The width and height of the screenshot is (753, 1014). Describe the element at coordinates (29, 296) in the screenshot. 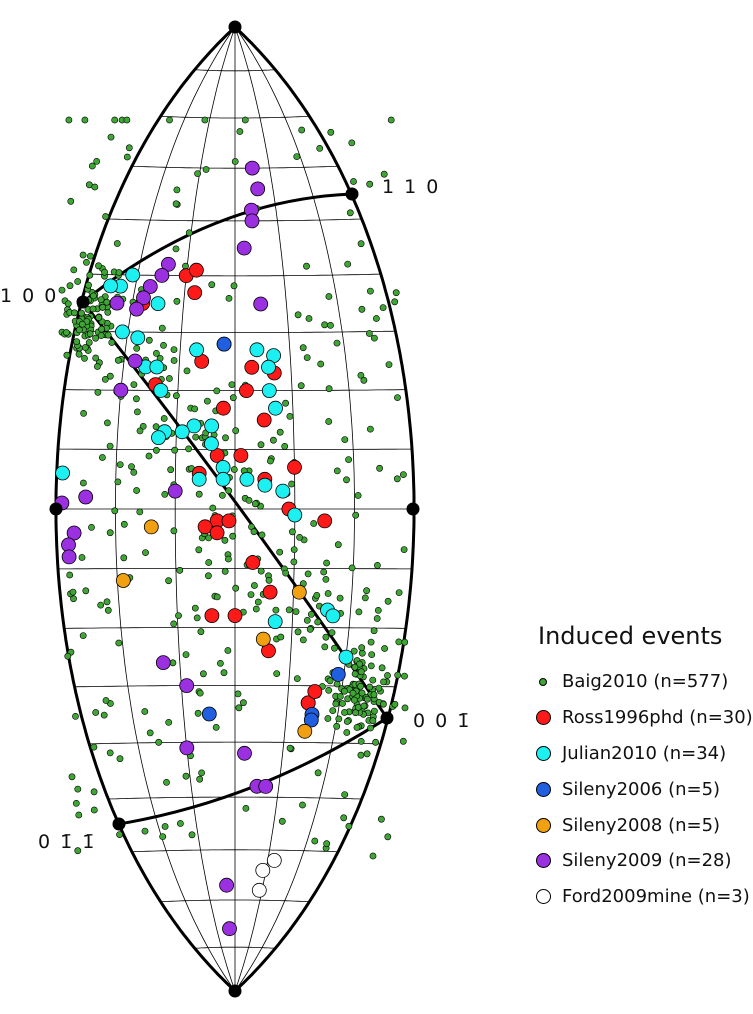

I see `vertex-label-100: 1 0 0` at that location.